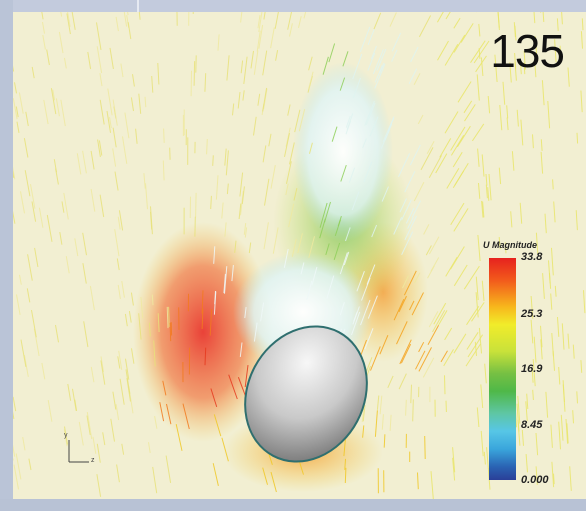  I want to click on legend-colorbar, so click(502, 369).